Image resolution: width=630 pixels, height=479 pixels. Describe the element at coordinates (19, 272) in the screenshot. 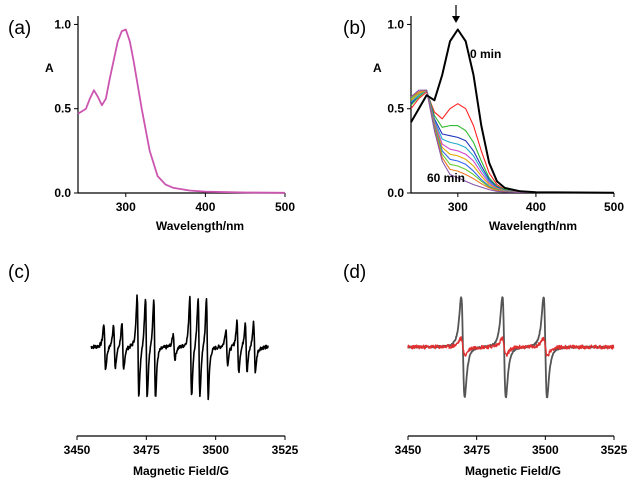

I see `panel-c-label: (c)` at that location.